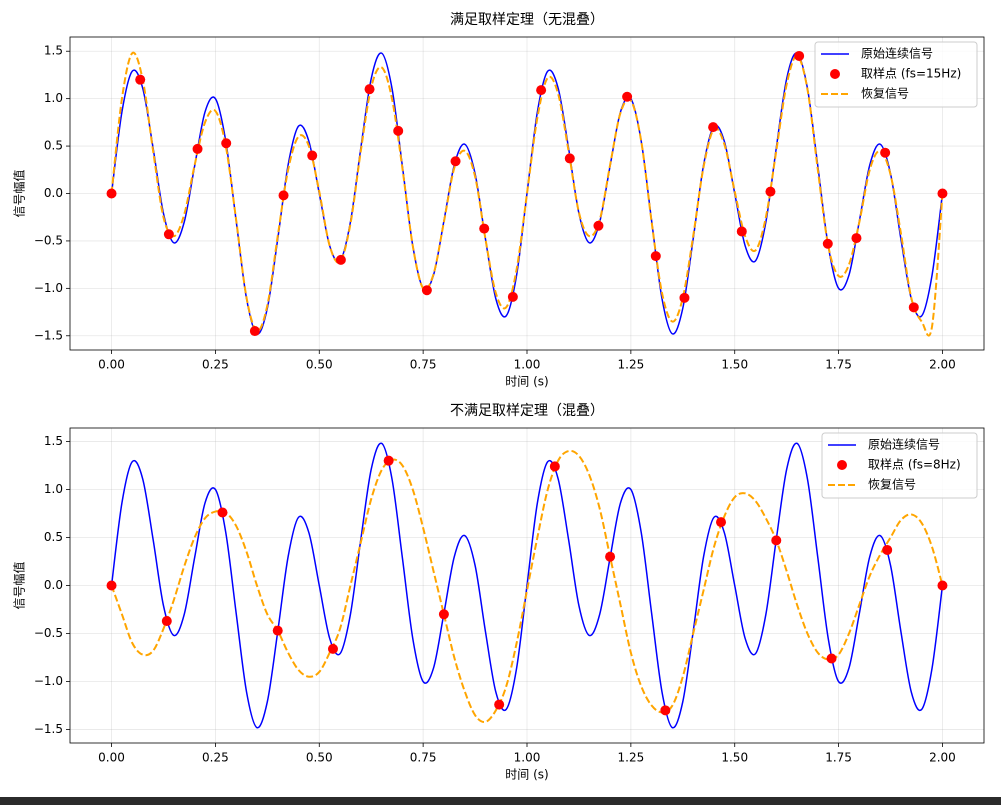 This screenshot has width=1001, height=805. Describe the element at coordinates (527, 20) in the screenshot. I see `chart-title: 满足取样定理（无混叠）` at that location.